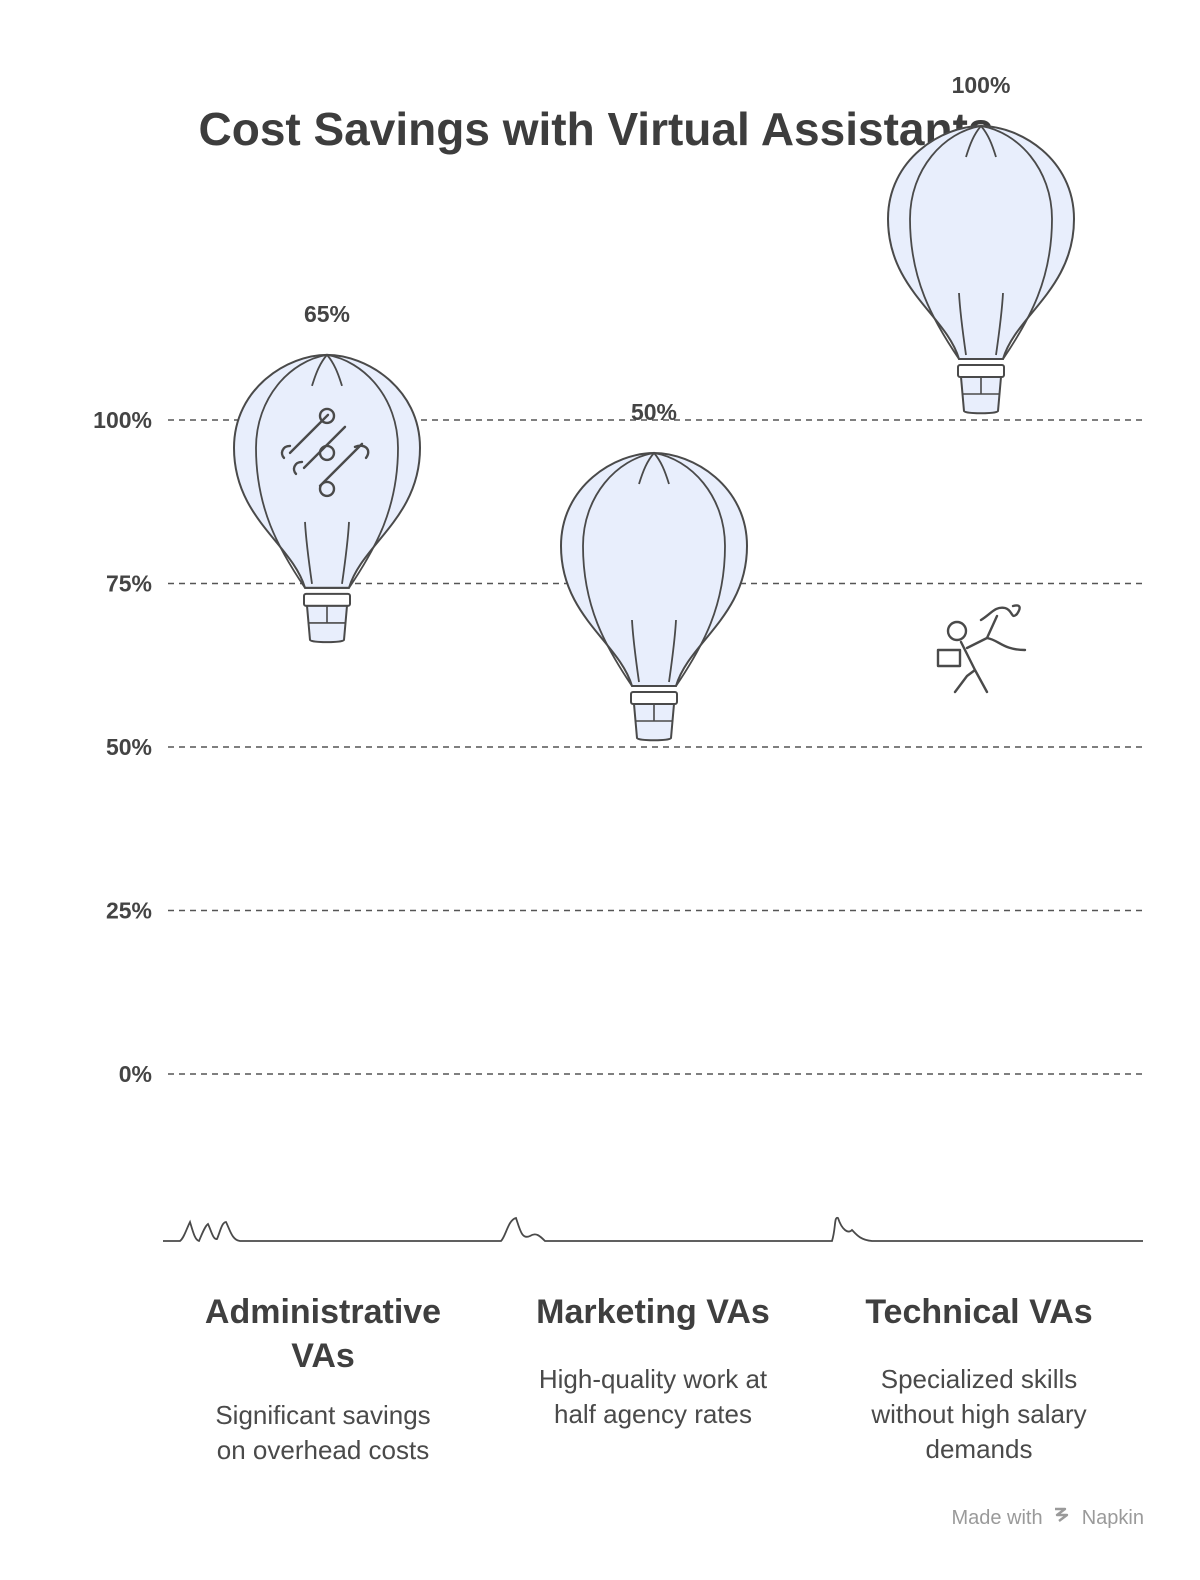 The image size is (1200, 1580). Describe the element at coordinates (997, 1518) in the screenshot. I see `footer-text: Made with` at that location.